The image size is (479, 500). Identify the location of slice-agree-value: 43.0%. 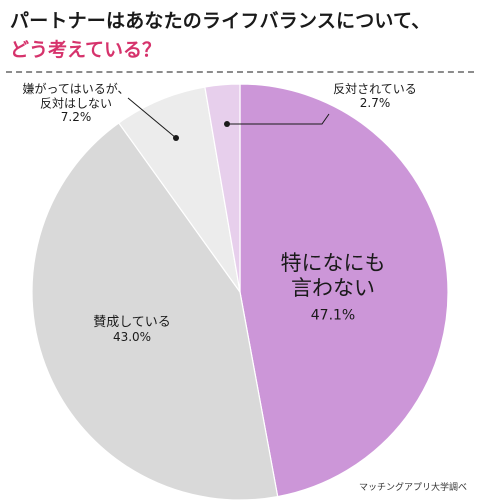
(132, 337).